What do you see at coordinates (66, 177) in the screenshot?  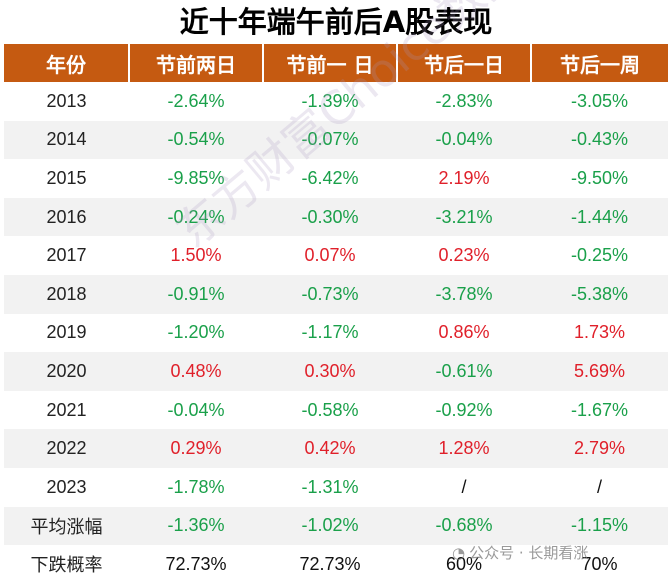 I see `row-label: 2015` at bounding box center [66, 177].